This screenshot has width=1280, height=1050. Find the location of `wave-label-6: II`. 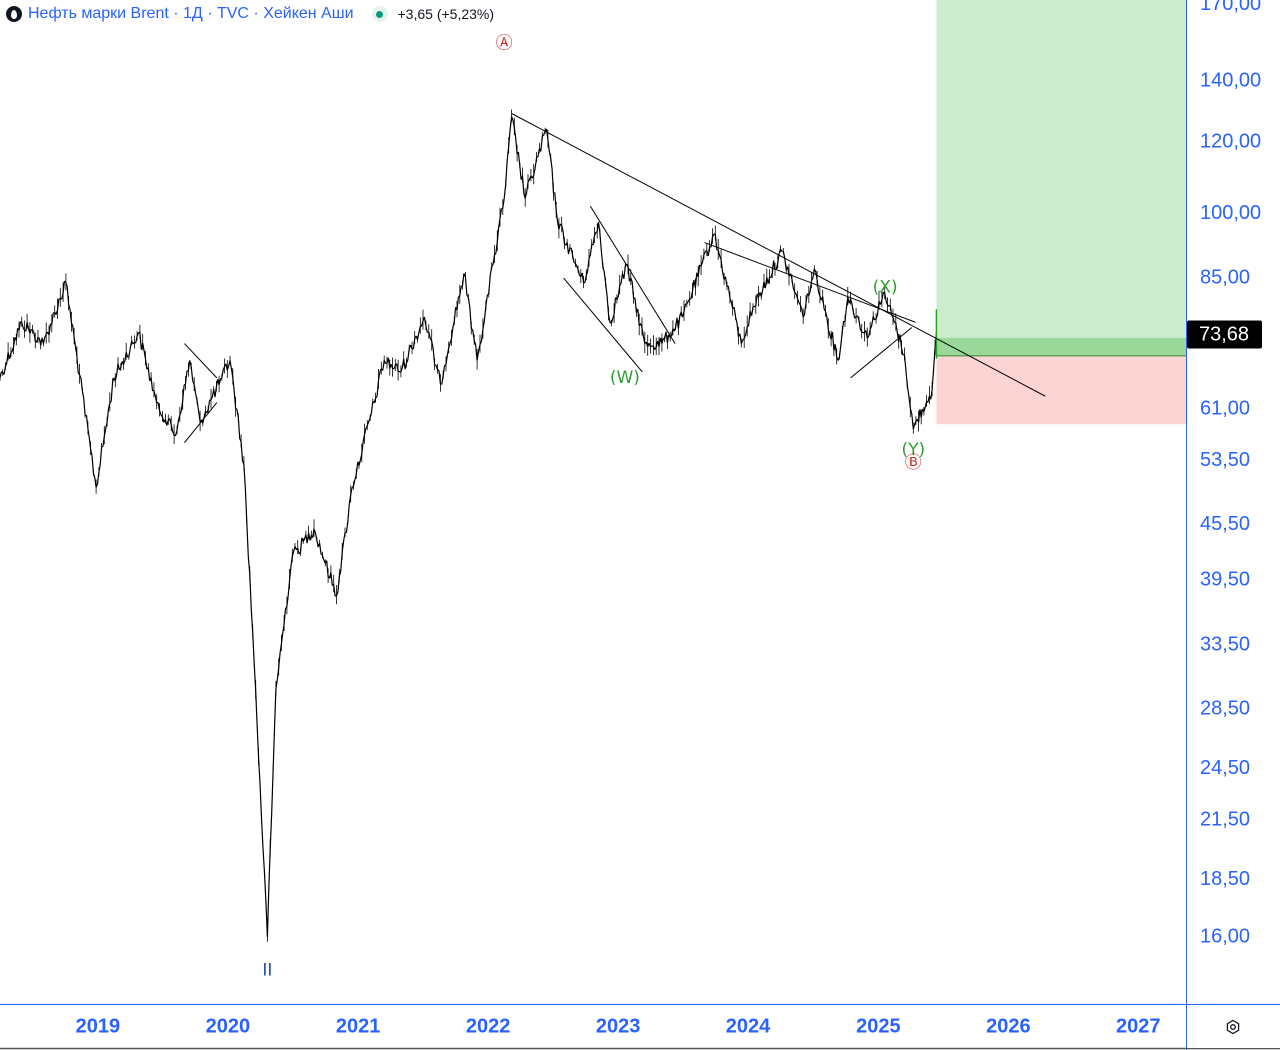

wave-label-6: II is located at coordinates (267, 970).